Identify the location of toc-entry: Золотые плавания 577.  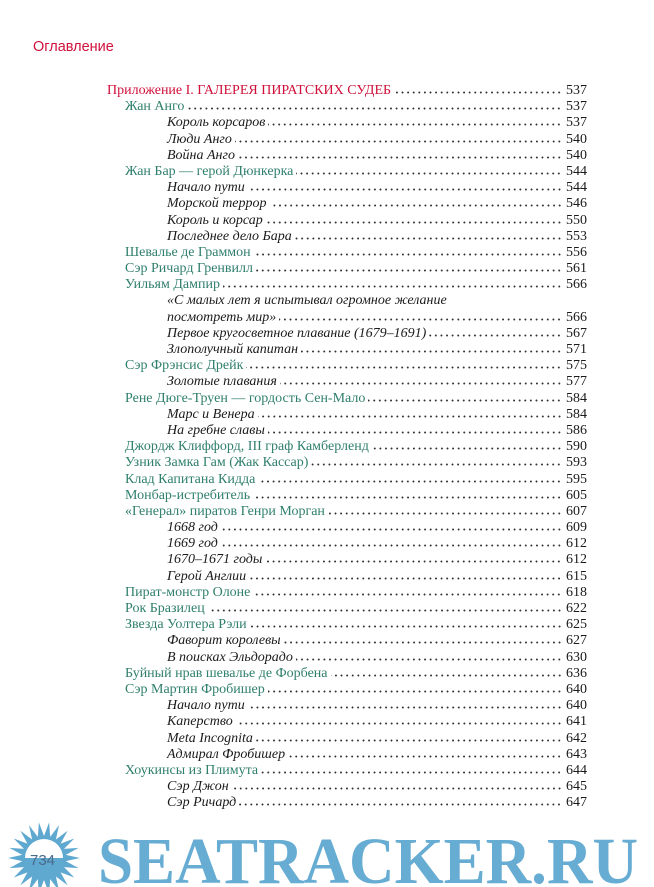
(327, 382).